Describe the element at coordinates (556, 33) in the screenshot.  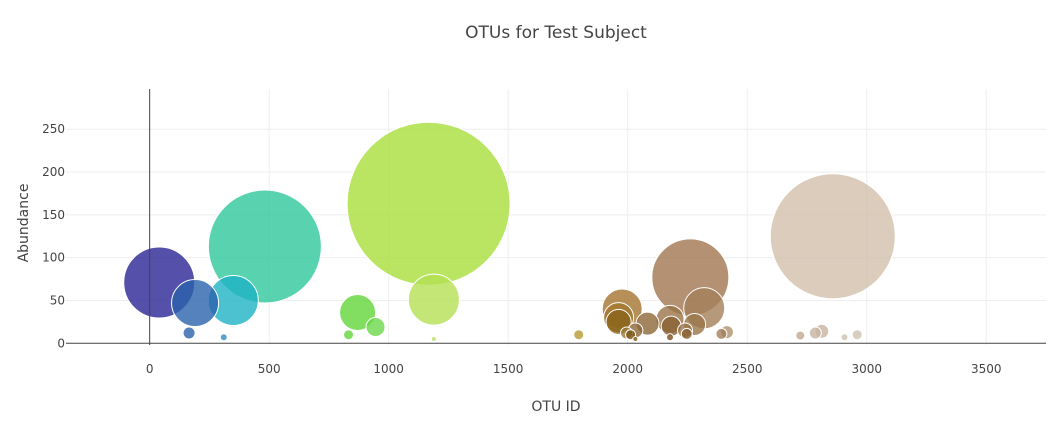
I see `chart-title: OTUs for Test Subject` at that location.